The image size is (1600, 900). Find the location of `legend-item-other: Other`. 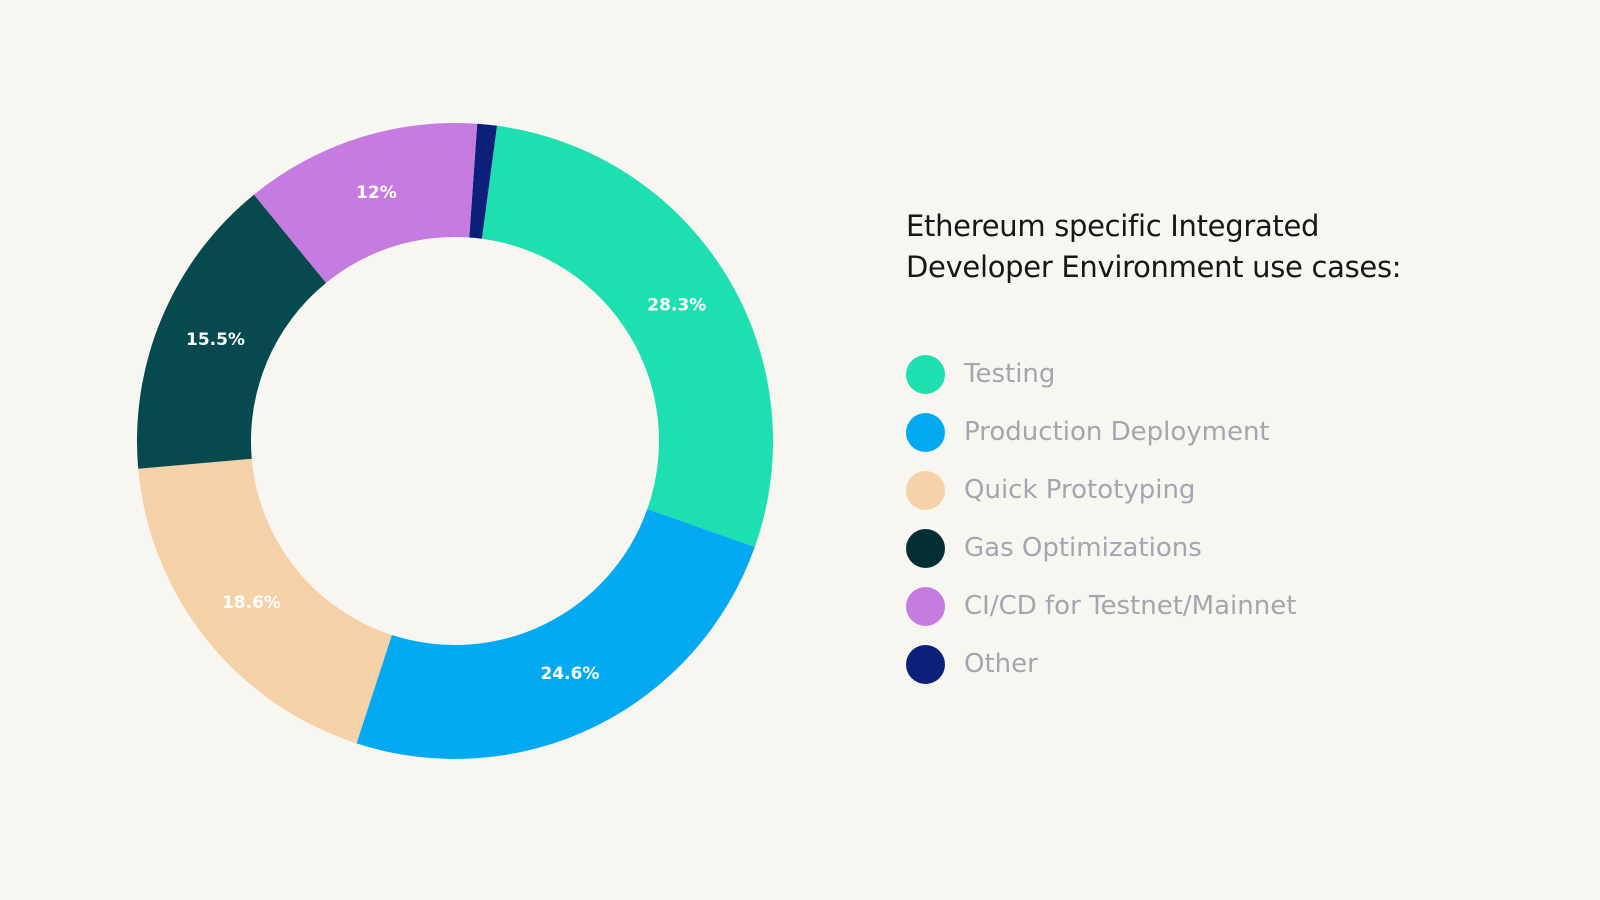

legend-item-other: Other is located at coordinates (1101, 664).